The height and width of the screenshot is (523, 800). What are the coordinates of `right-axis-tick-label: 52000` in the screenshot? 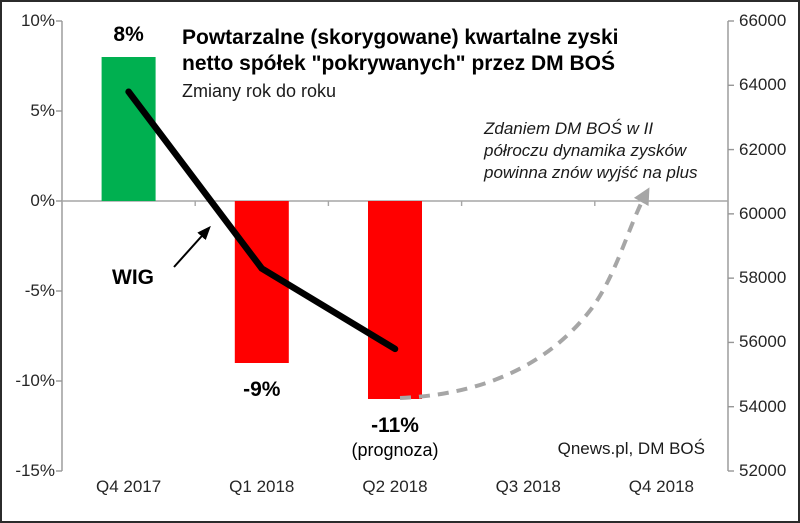 It's located at (763, 470).